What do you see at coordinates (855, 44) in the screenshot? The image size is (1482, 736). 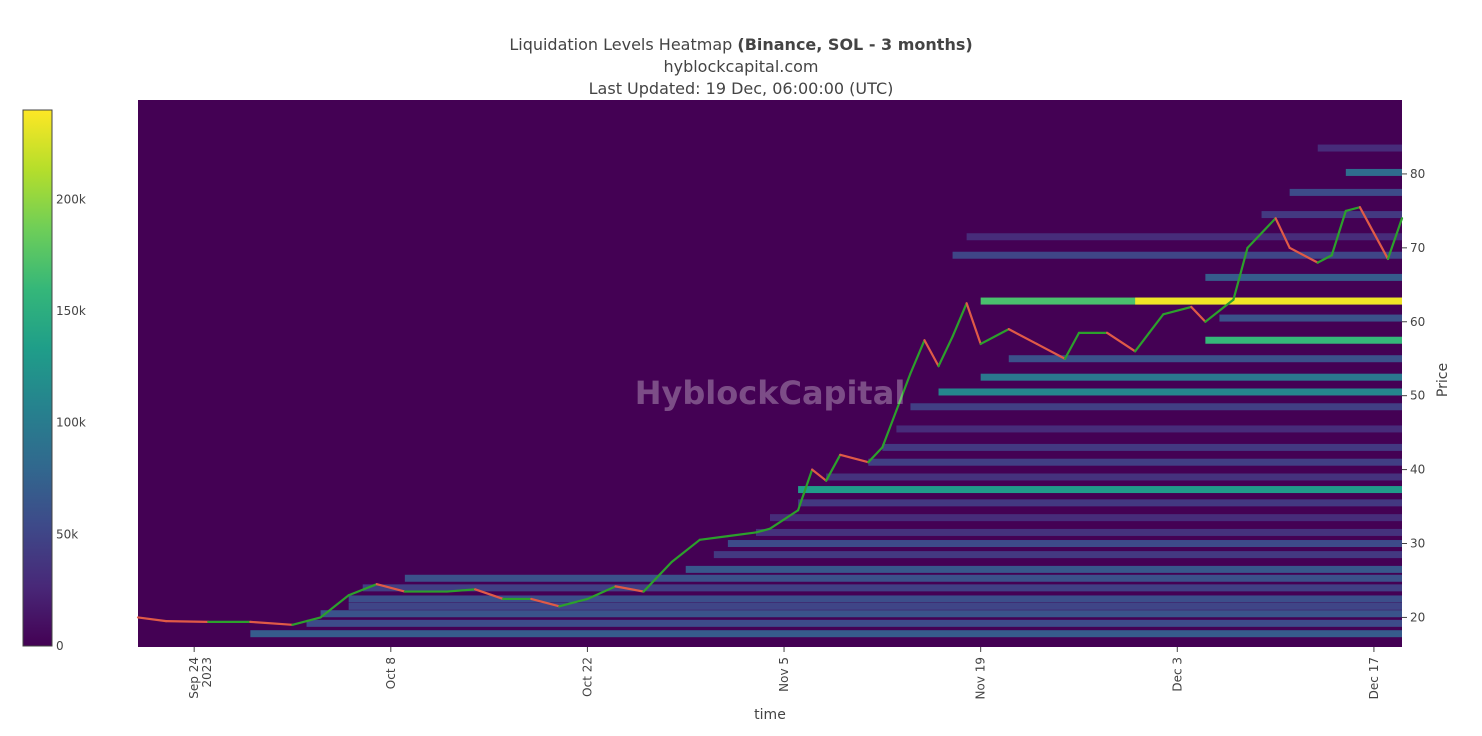 I see `chart-title-bold: (Binance, SOL - 3 months)` at bounding box center [855, 44].